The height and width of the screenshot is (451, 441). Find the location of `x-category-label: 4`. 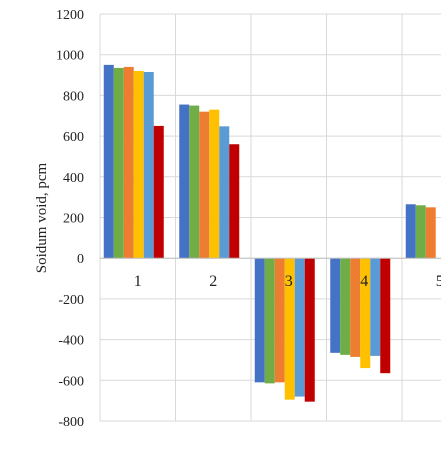

x-category-label: 4 is located at coordinates (364, 281).